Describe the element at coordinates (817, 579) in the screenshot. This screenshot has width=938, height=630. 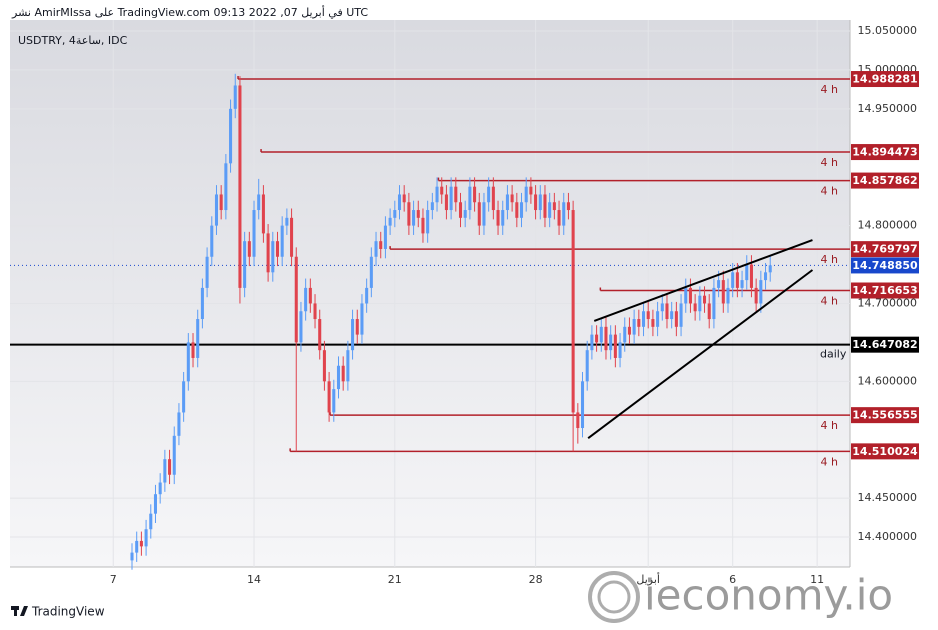
I see `x-tick-label: 11` at that location.